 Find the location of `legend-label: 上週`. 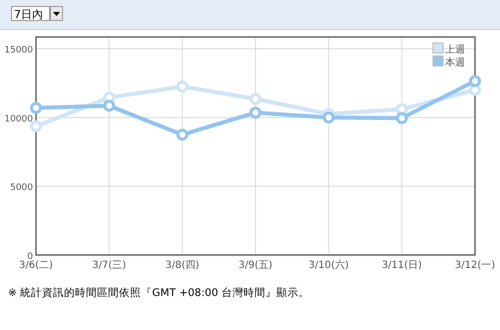

legend-label: 上週 is located at coordinates (455, 50).